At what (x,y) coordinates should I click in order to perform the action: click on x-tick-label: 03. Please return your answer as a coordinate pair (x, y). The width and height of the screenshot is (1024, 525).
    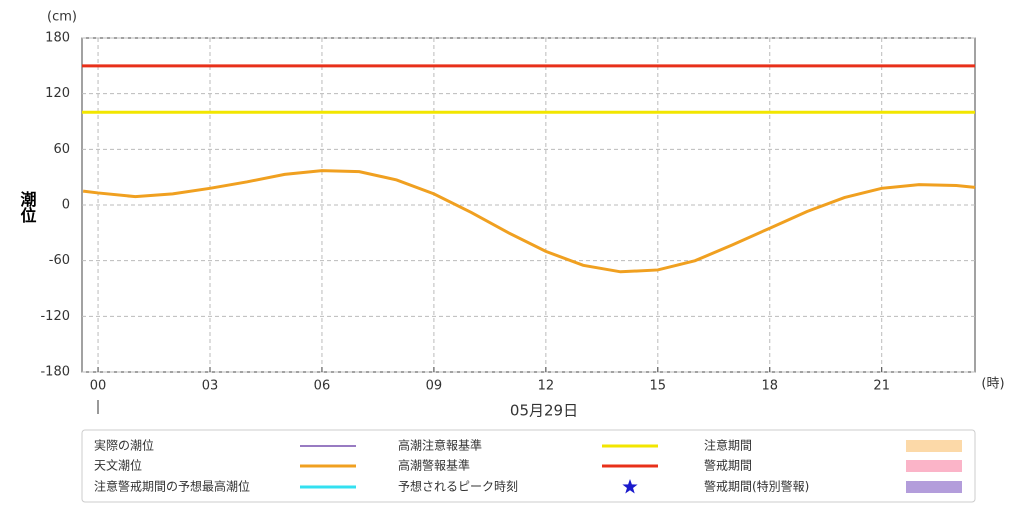
    Looking at the image, I should click on (210, 386).